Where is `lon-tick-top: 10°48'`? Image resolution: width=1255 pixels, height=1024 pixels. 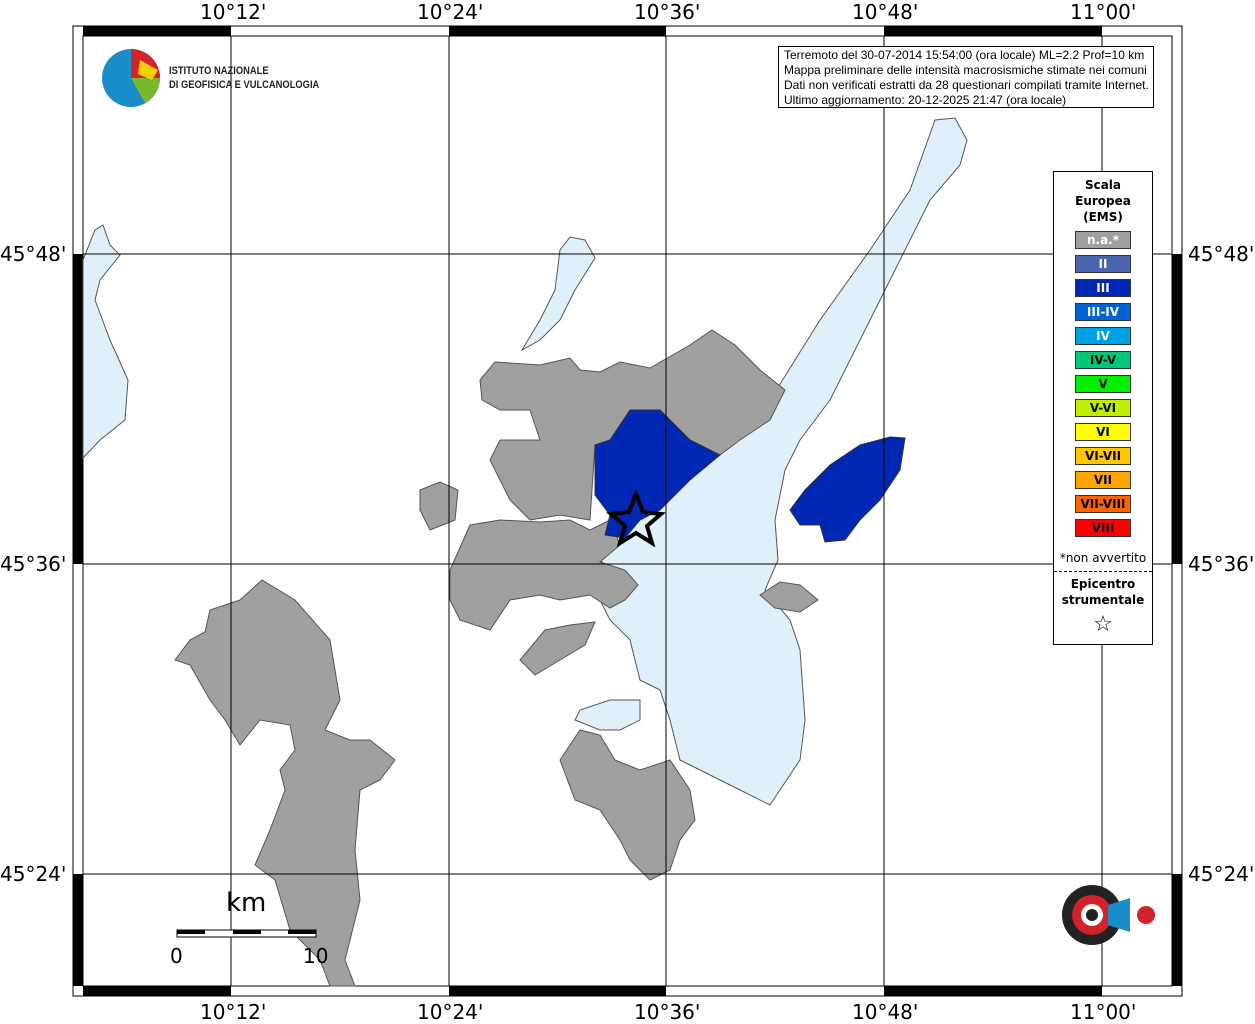 lon-tick-top: 10°48' is located at coordinates (885, 12).